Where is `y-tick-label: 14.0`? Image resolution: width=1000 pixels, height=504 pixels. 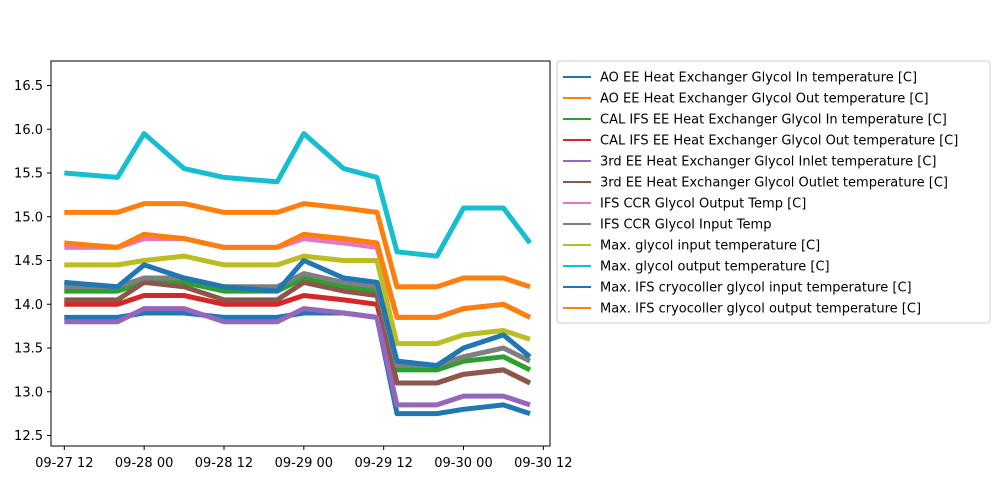 y-tick-label: 14.0 is located at coordinates (28, 305).